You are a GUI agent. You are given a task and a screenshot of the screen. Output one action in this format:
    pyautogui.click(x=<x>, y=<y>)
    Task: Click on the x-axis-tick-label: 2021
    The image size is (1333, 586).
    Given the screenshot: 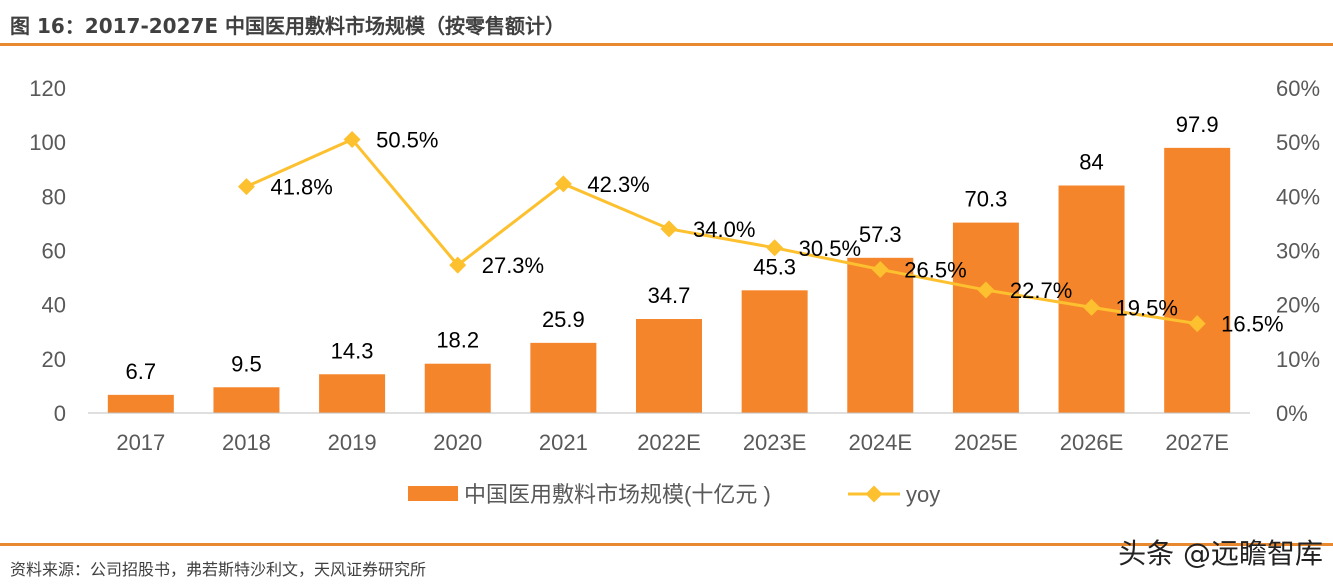 What is the action you would take?
    pyautogui.click(x=563, y=442)
    